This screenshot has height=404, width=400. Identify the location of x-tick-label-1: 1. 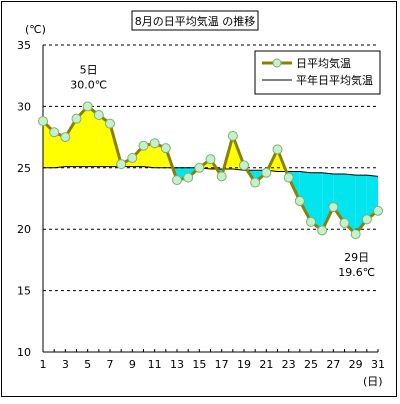
(43, 364).